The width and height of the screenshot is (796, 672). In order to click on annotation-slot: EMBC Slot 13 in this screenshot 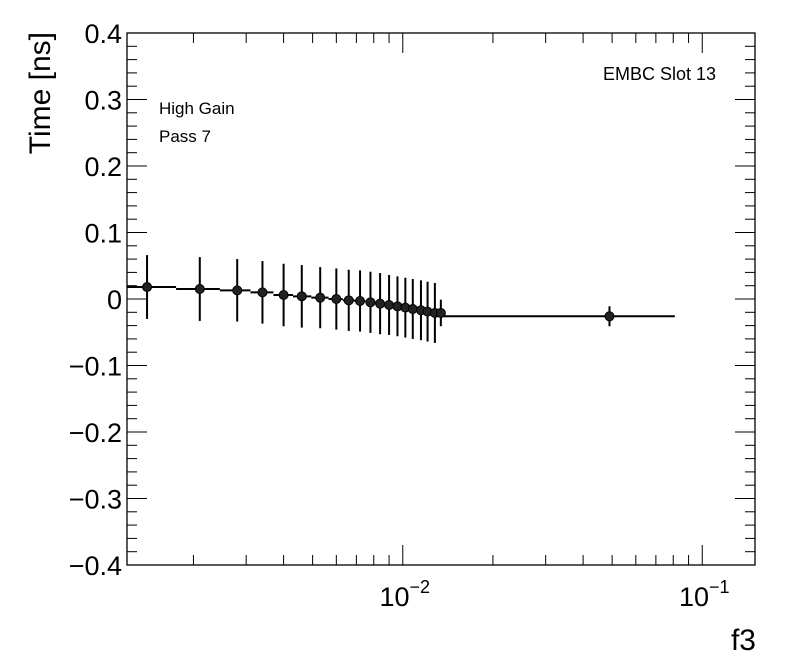, I will do `click(659, 74)`.